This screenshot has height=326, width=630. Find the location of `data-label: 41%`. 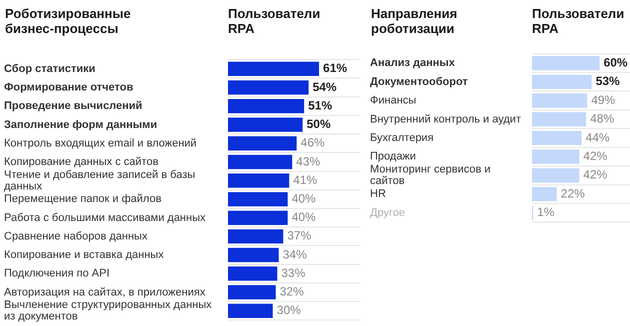

data-label: 41% is located at coordinates (305, 179).